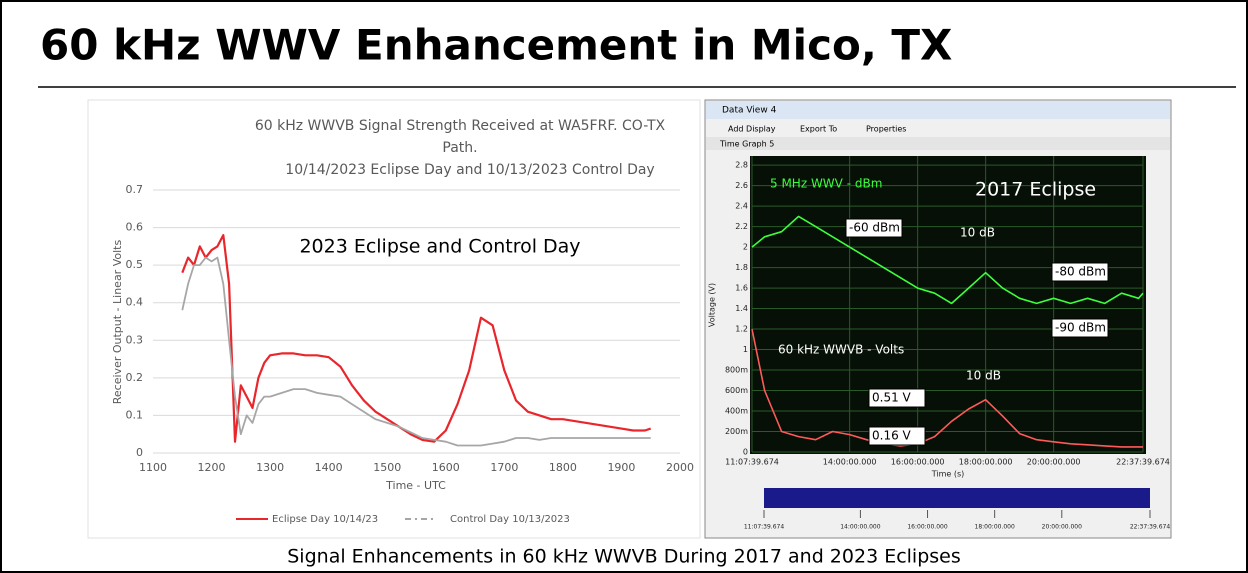 The image size is (1248, 573). I want to click on y-tick-label: 600m, so click(736, 390).